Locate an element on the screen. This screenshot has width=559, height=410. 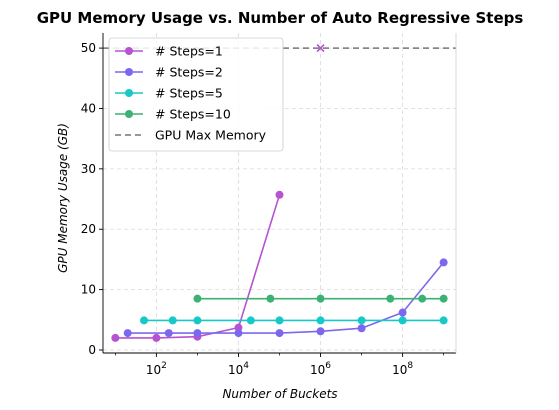
y-axis-label: GPU Memory Usage (GB) is located at coordinates (63, 198).